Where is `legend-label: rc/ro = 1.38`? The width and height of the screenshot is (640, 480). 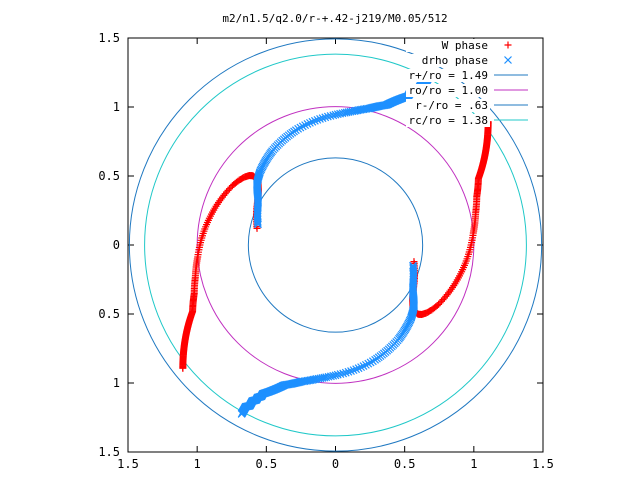
legend-label: rc/ro = 1.38 is located at coordinates (448, 120).